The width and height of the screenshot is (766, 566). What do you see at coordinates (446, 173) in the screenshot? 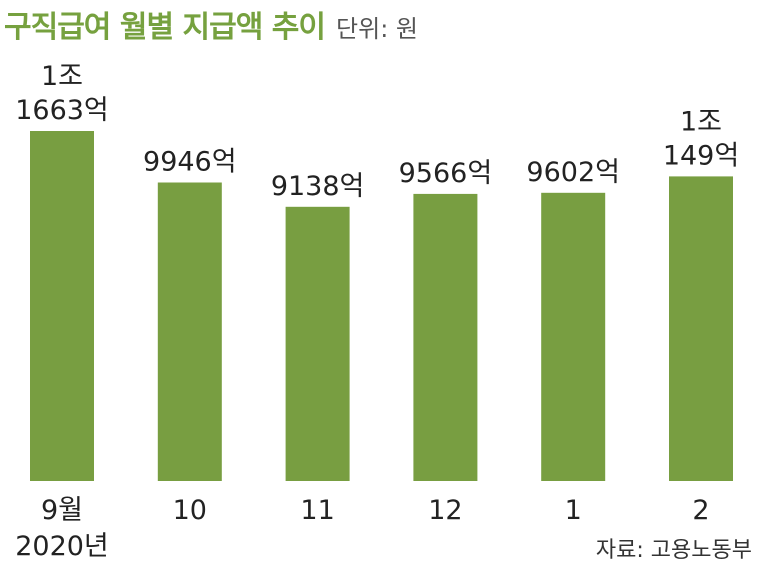
I see `value-label-4-1: 9566억` at bounding box center [446, 173].